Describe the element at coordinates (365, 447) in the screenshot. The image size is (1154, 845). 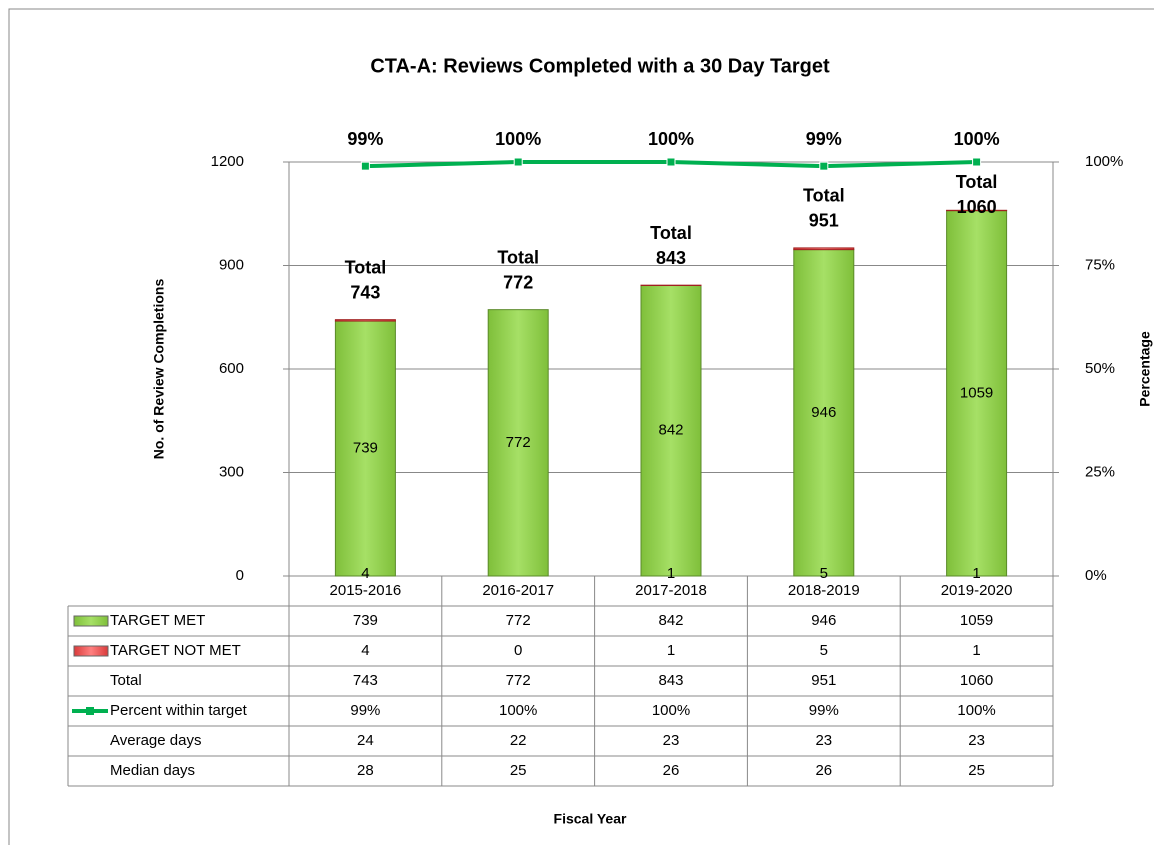
I see `bar-value-label: 739` at that location.